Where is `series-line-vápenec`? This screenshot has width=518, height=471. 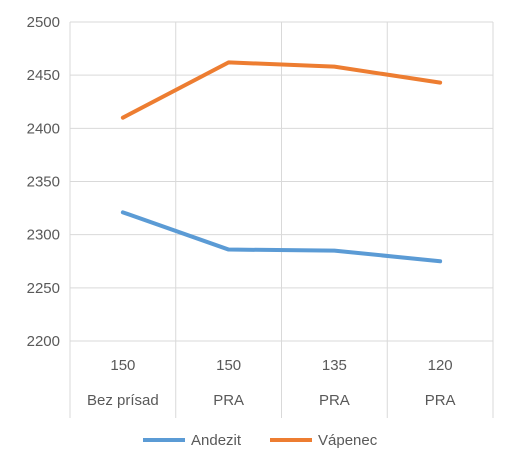 series-line-vápenec is located at coordinates (281, 90).